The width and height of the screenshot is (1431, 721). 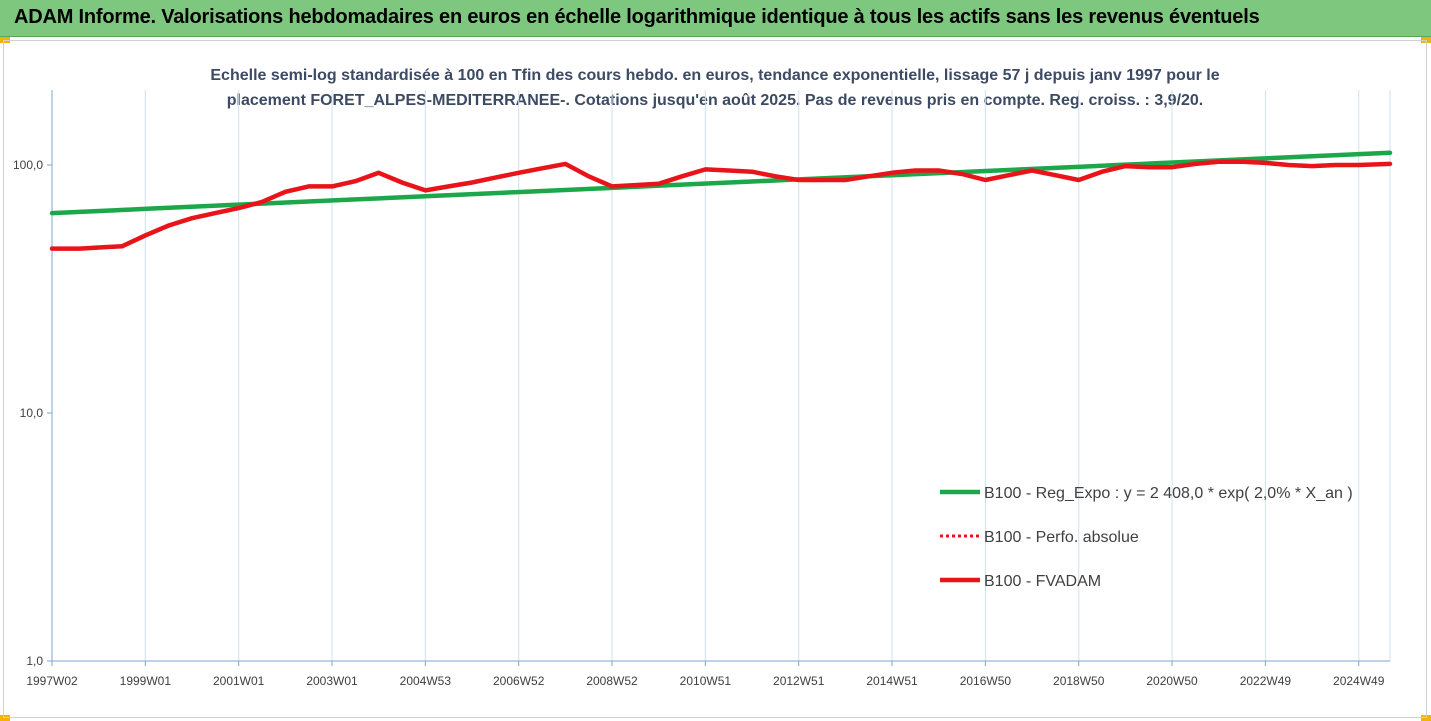 I want to click on legend-label-2: B100 - FVADAM, so click(x=1042, y=581).